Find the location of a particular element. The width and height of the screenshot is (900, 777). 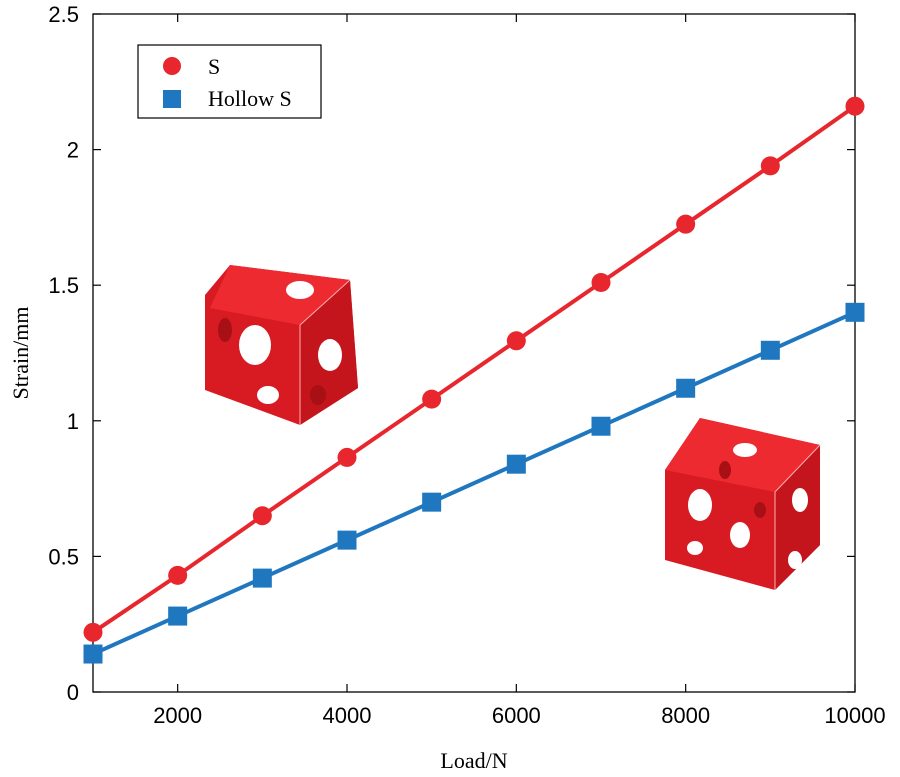

x-tick-label: 8000 is located at coordinates (685, 715).